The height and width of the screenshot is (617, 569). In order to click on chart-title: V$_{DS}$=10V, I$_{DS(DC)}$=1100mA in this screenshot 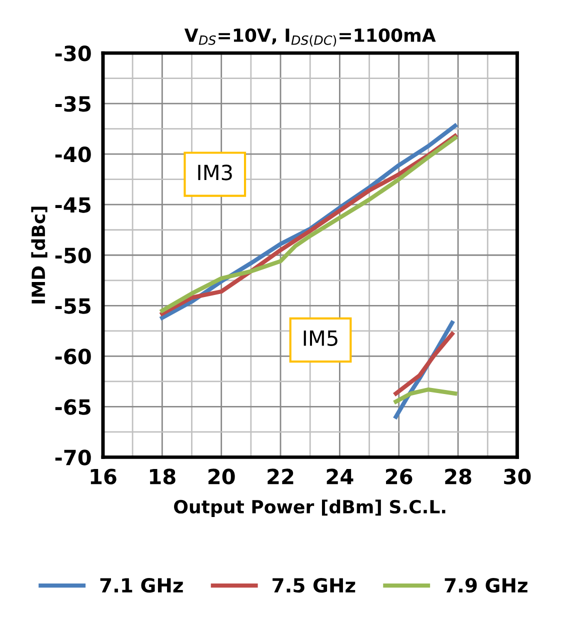, I will do `click(310, 37)`.